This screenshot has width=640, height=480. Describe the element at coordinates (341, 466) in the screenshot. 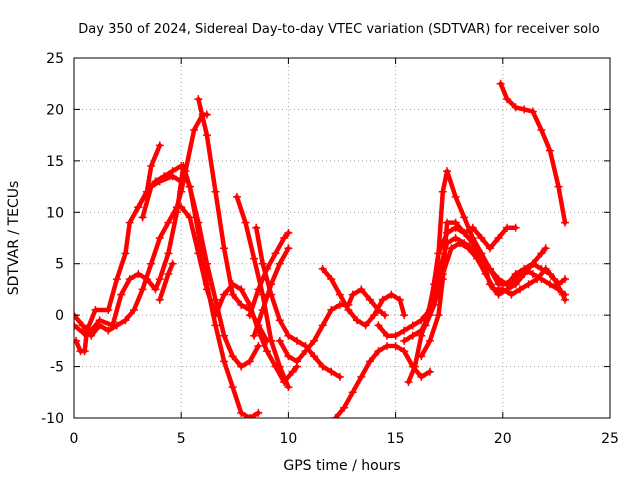

I see `x-axis-label: GPS time / hours` at that location.